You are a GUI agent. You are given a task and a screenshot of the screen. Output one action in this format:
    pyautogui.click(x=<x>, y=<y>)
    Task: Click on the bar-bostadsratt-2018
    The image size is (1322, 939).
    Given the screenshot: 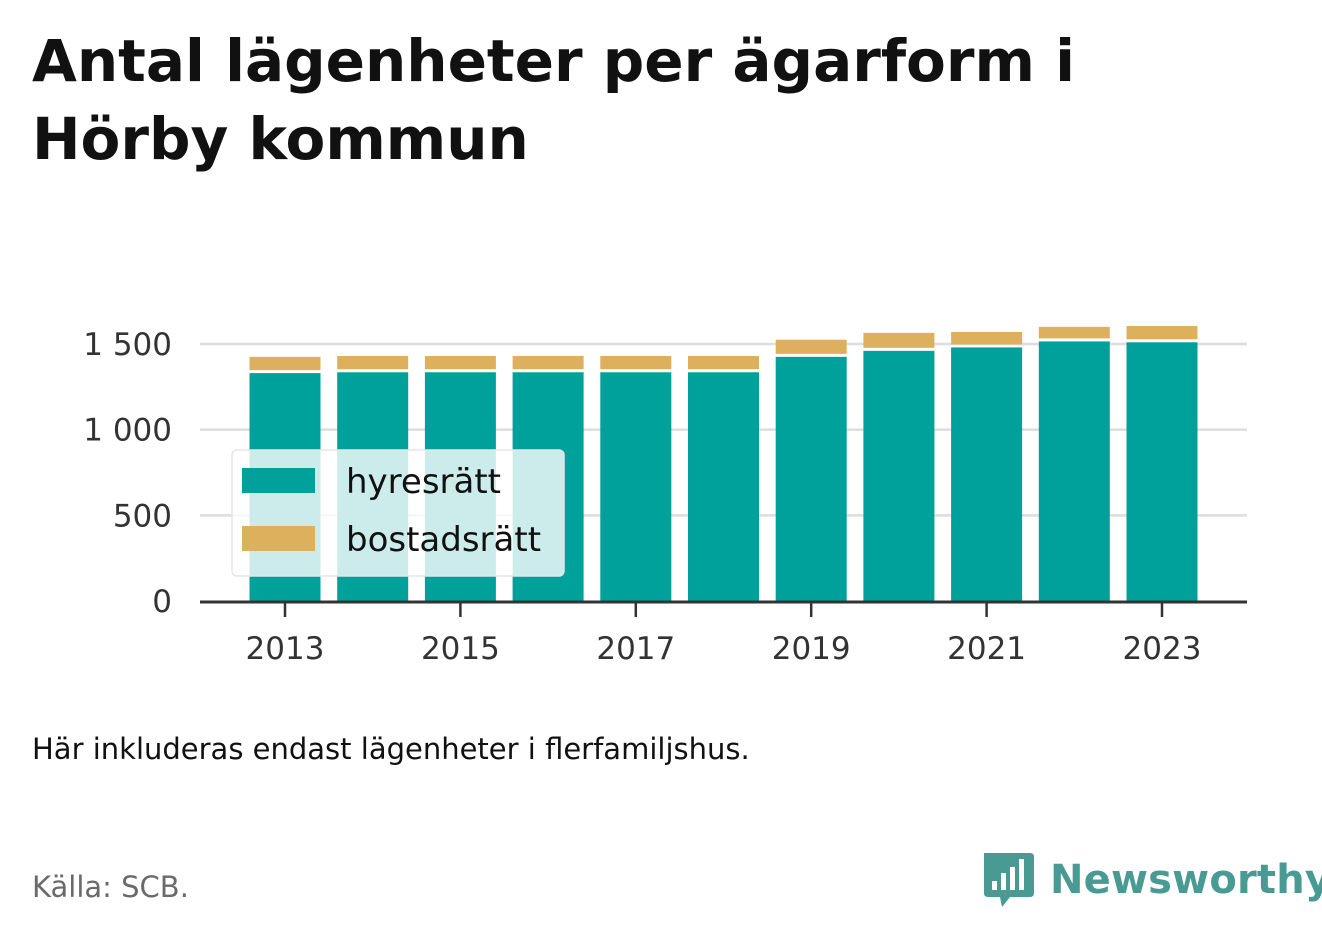 What is the action you would take?
    pyautogui.click(x=723, y=362)
    